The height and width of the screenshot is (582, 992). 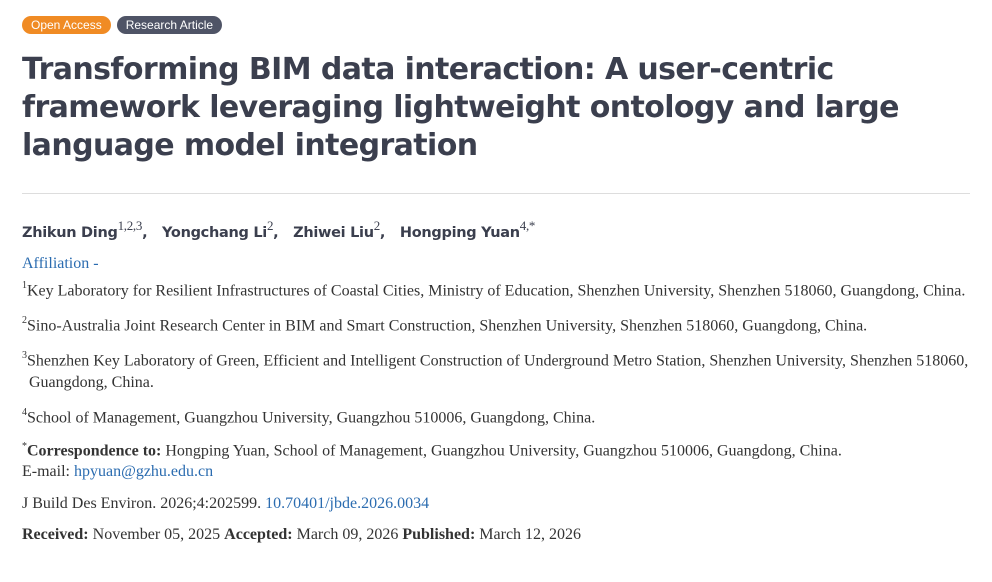 What do you see at coordinates (24, 356) in the screenshot?
I see `affiliation-number: 3` at bounding box center [24, 356].